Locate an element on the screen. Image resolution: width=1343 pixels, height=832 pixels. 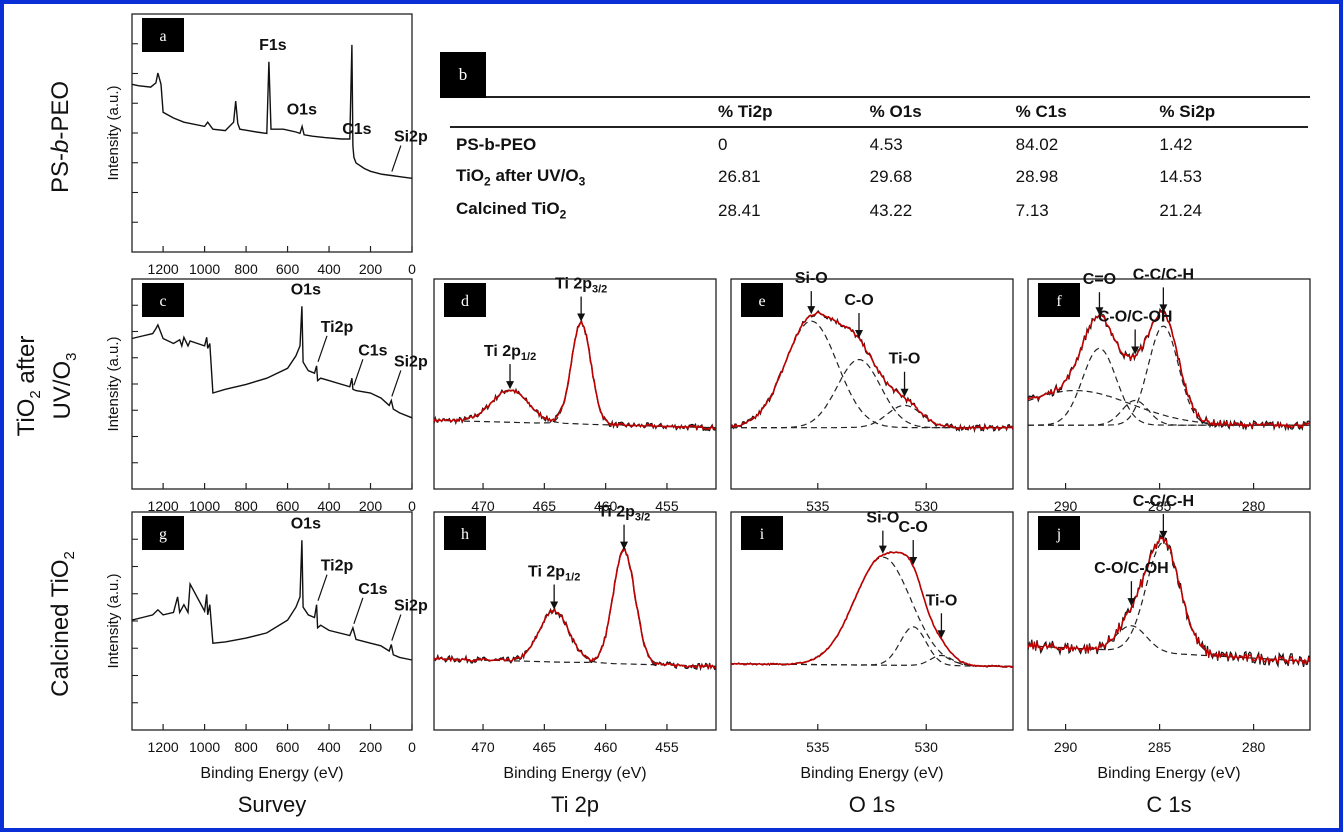
row-title-part: 3 is located at coordinates (71, 356).